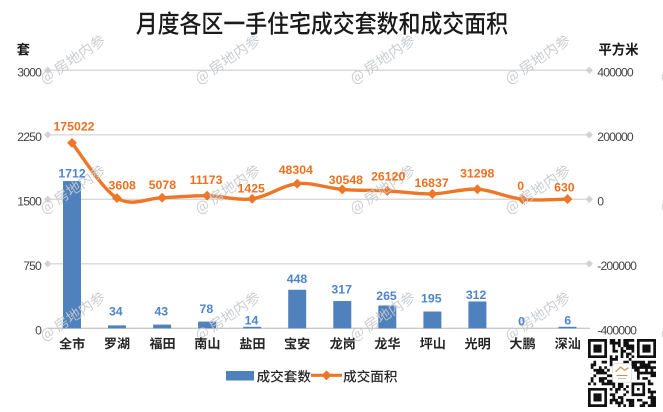 This screenshot has width=663, height=412. I want to click on svg-text: 1500, so click(29, 201).